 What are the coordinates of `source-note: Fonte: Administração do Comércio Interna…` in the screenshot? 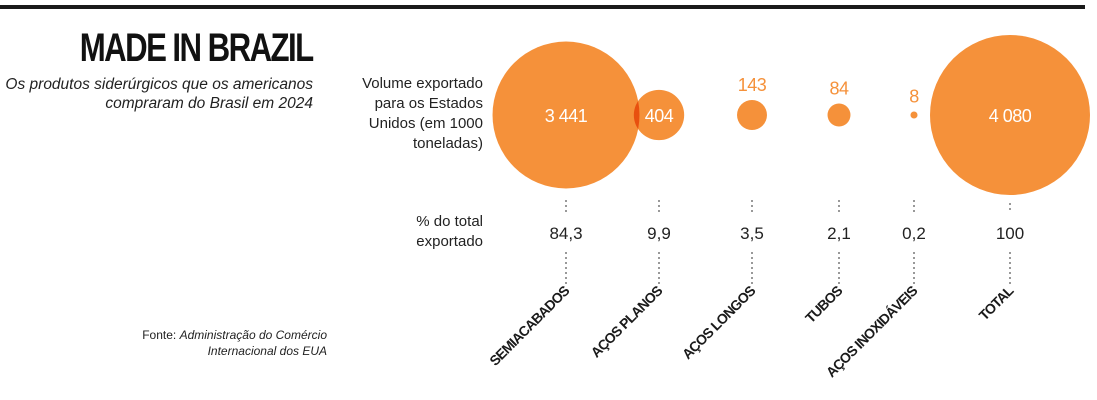 It's located at (234, 343).